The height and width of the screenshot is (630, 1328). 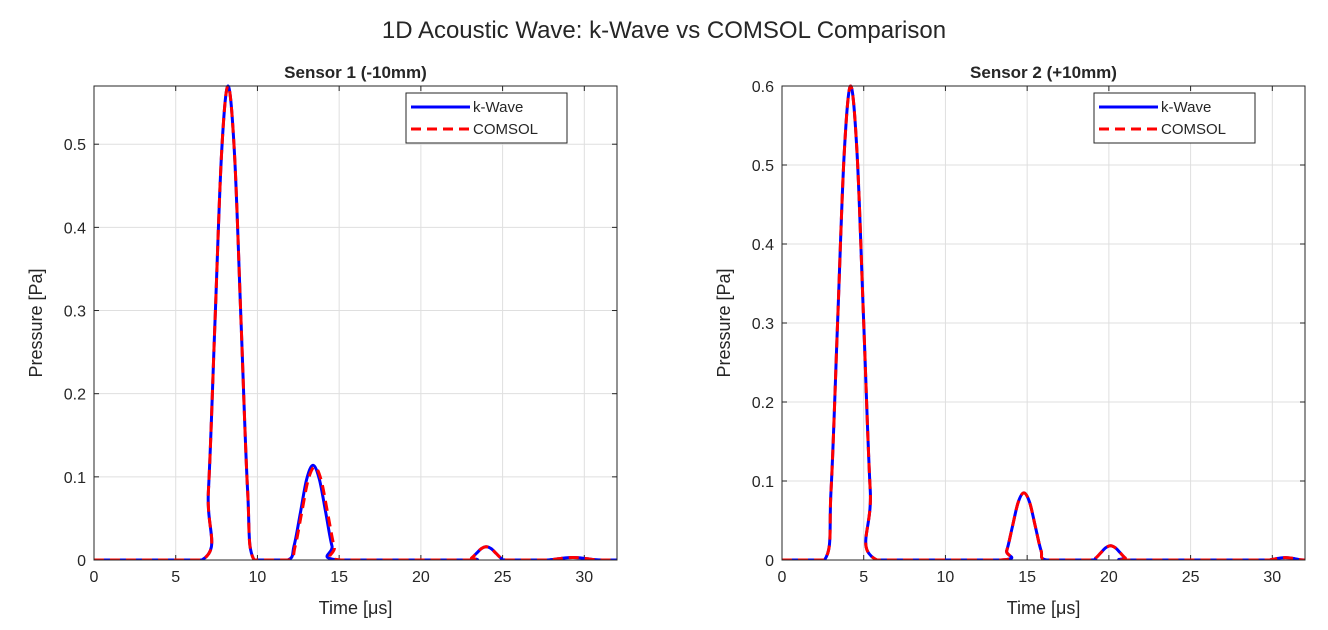 I want to click on subplot-title: Sensor 2 (+10mm), so click(x=1043, y=72).